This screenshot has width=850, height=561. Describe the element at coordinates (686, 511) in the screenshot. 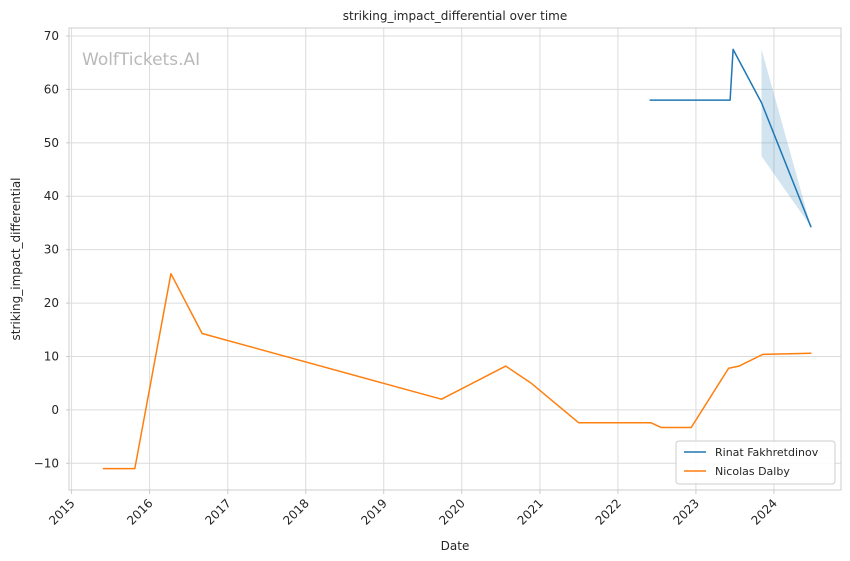

I see `x-tick-label: 2023` at that location.